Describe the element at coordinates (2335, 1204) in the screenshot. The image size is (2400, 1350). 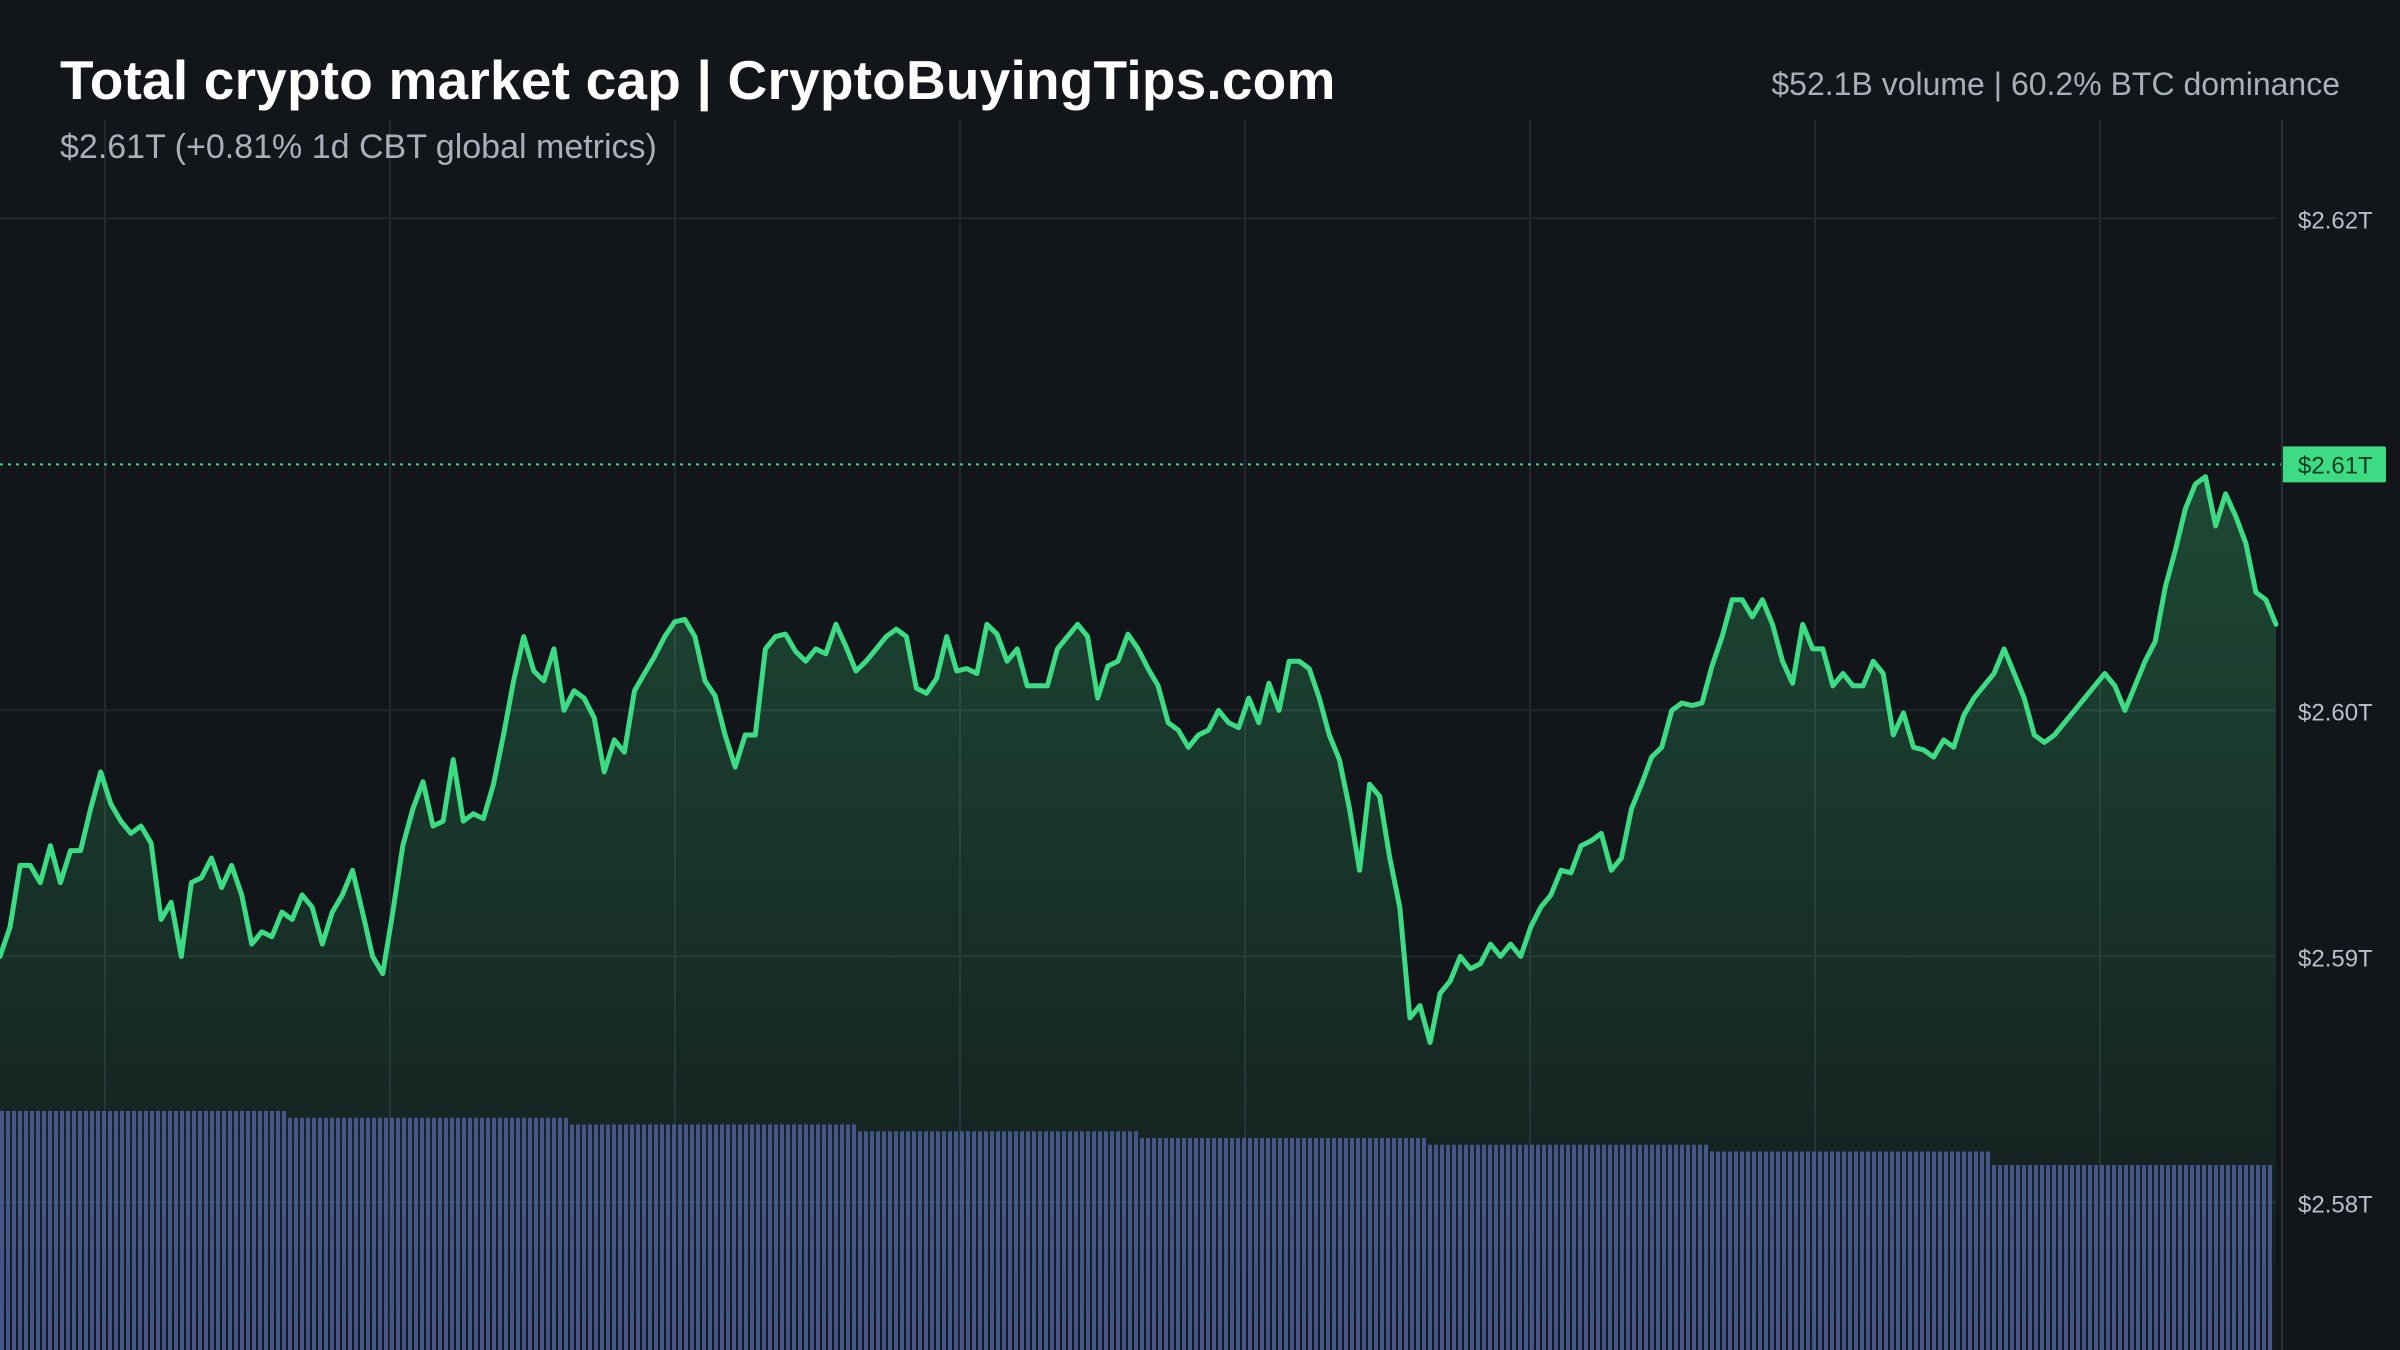
I see `y-tick-label: $2.58T` at that location.